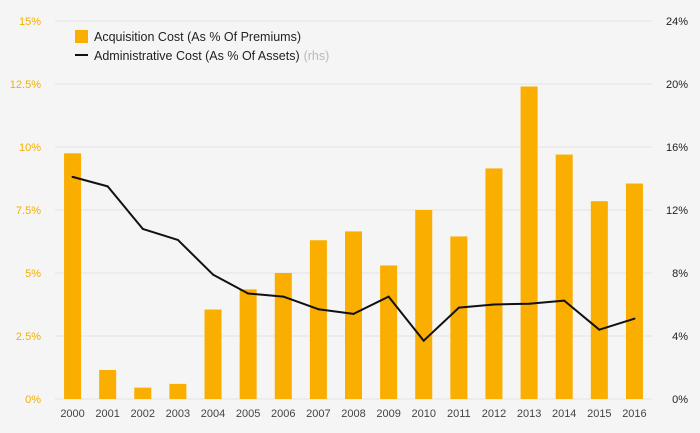 Image resolution: width=700 pixels, height=433 pixels. I want to click on bar-2003, so click(178, 391).